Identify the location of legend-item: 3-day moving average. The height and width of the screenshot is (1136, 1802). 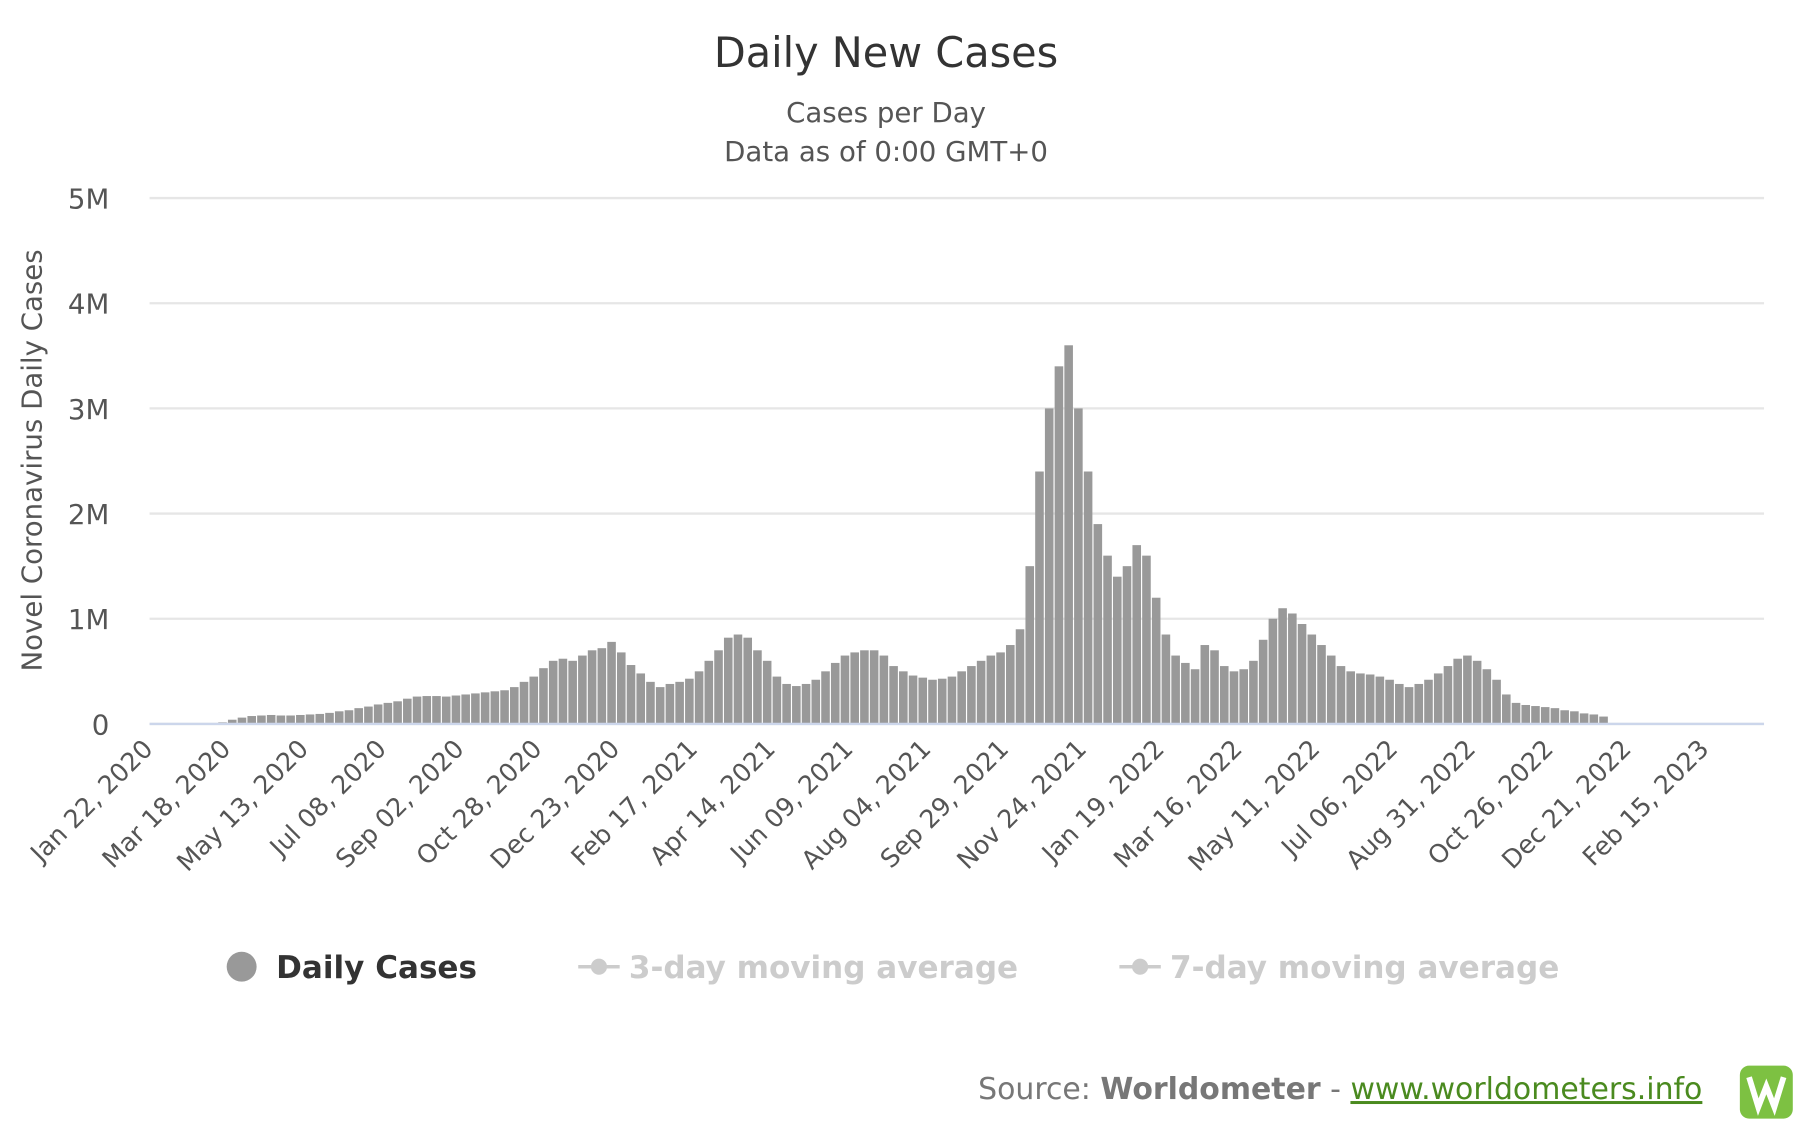
(798, 968).